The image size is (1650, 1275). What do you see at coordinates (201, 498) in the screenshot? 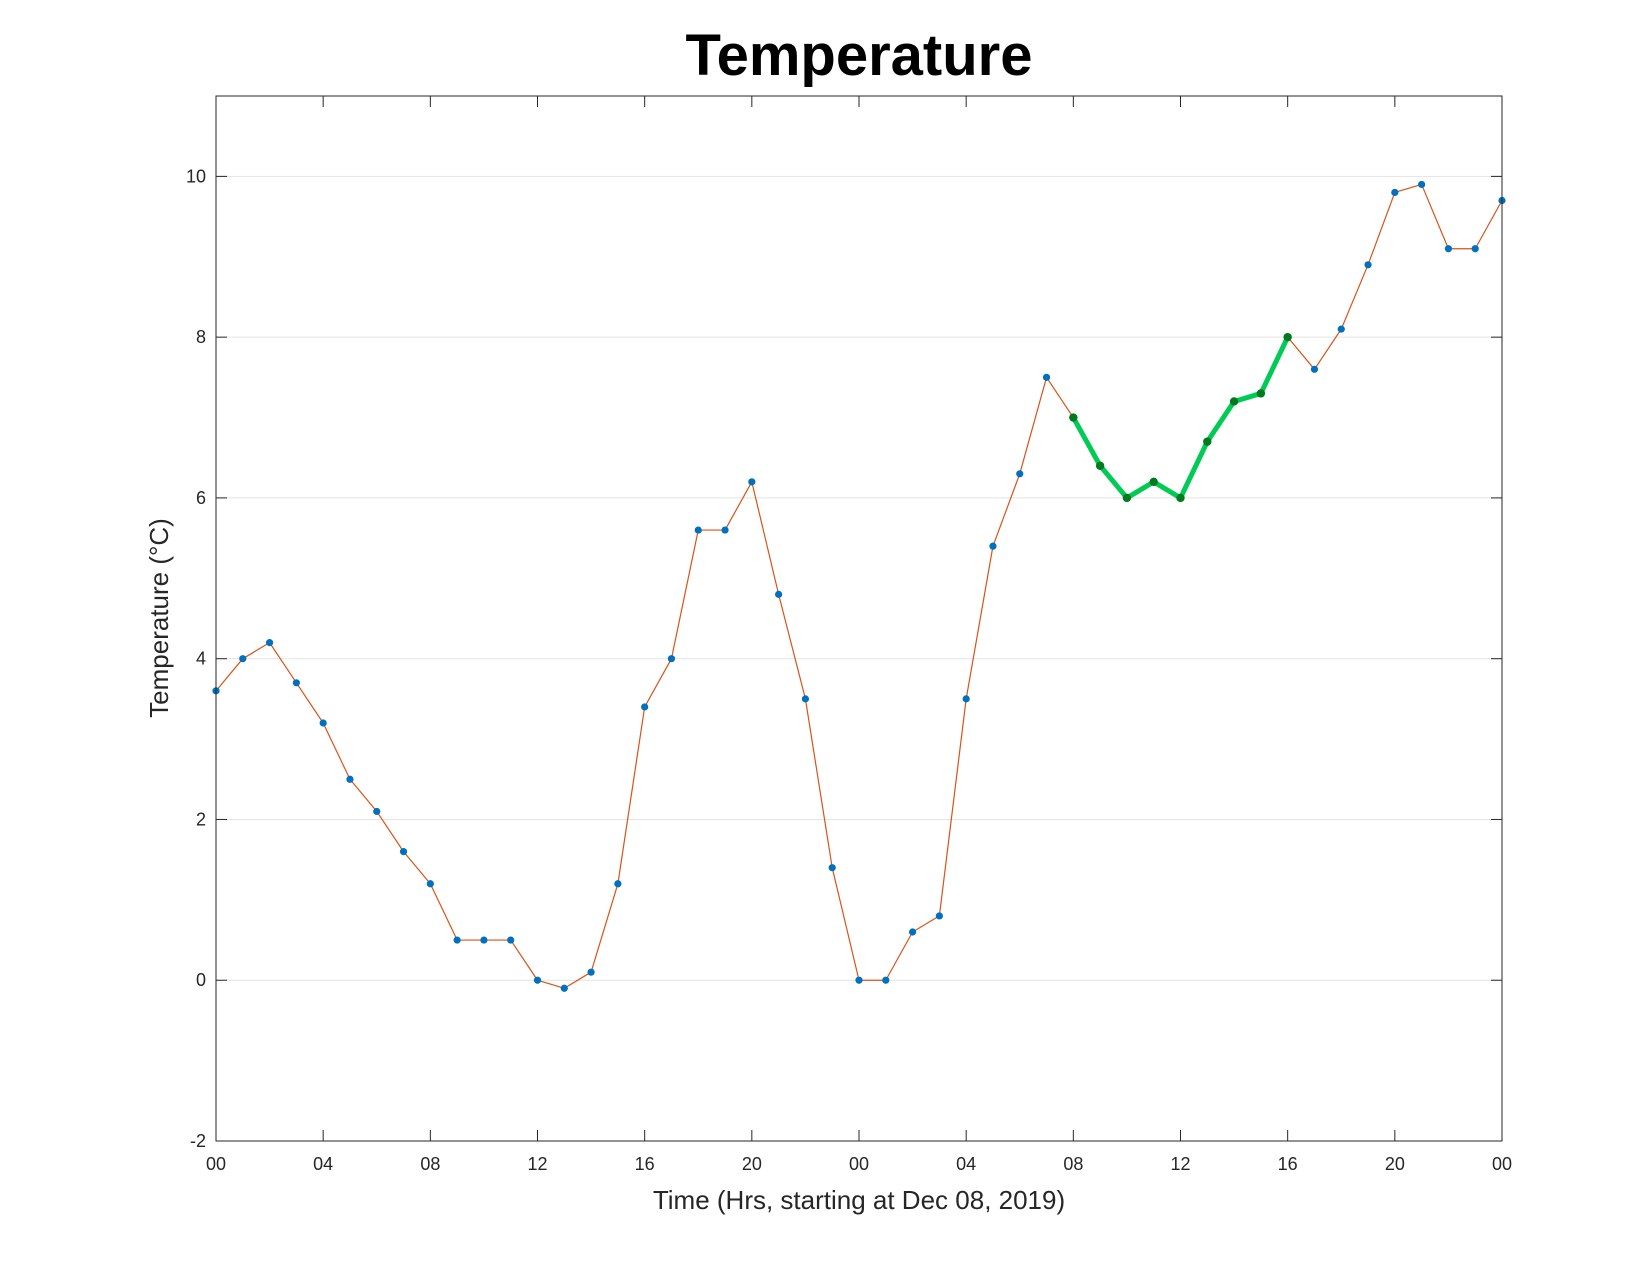
I see `y-tick-label: 6` at bounding box center [201, 498].